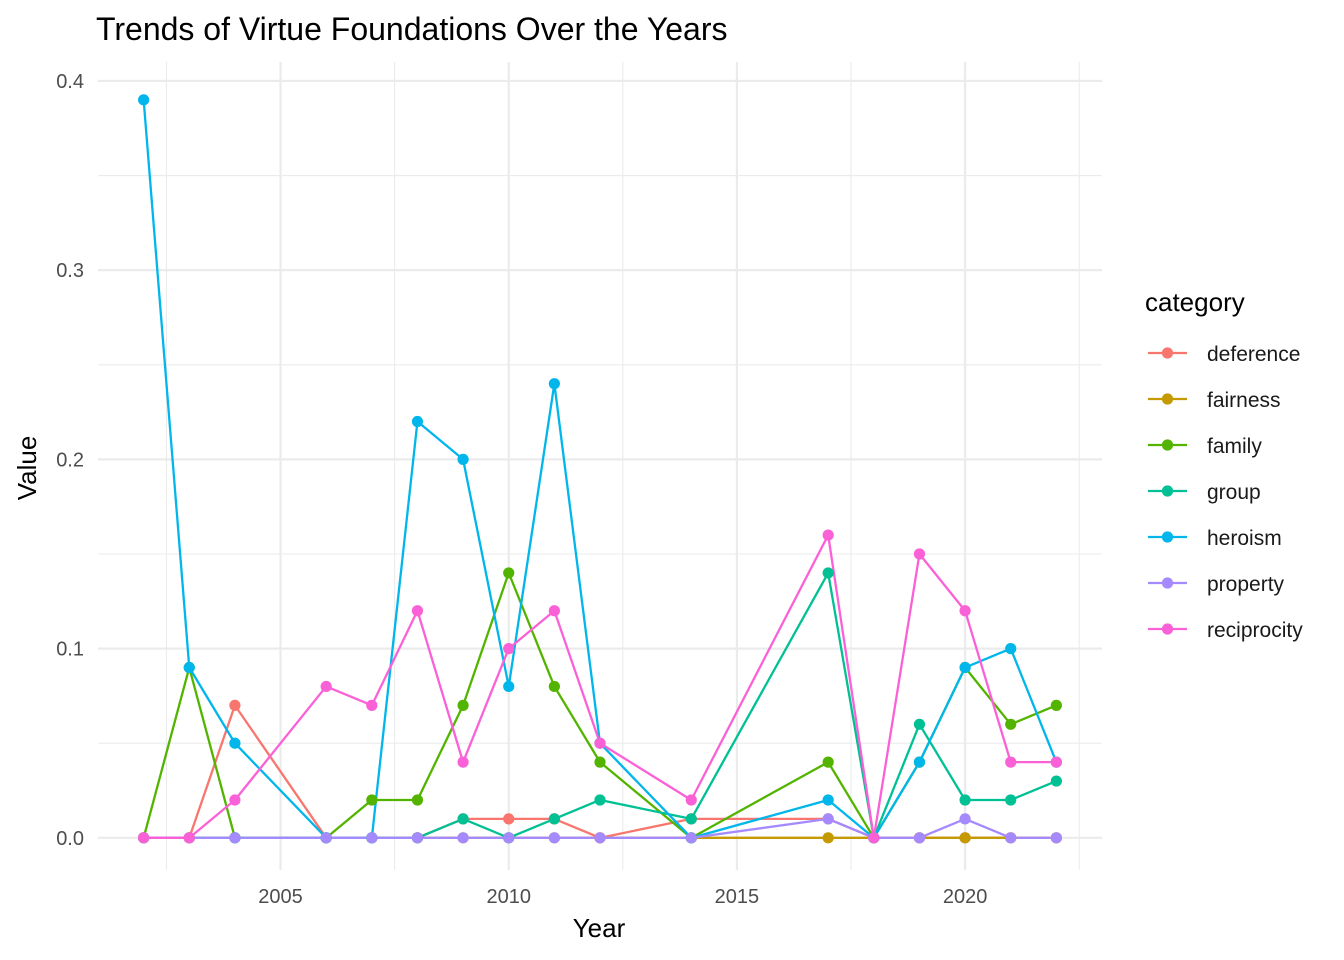  Describe the element at coordinates (70, 271) in the screenshot. I see `y-tick-label: 0.3` at that location.